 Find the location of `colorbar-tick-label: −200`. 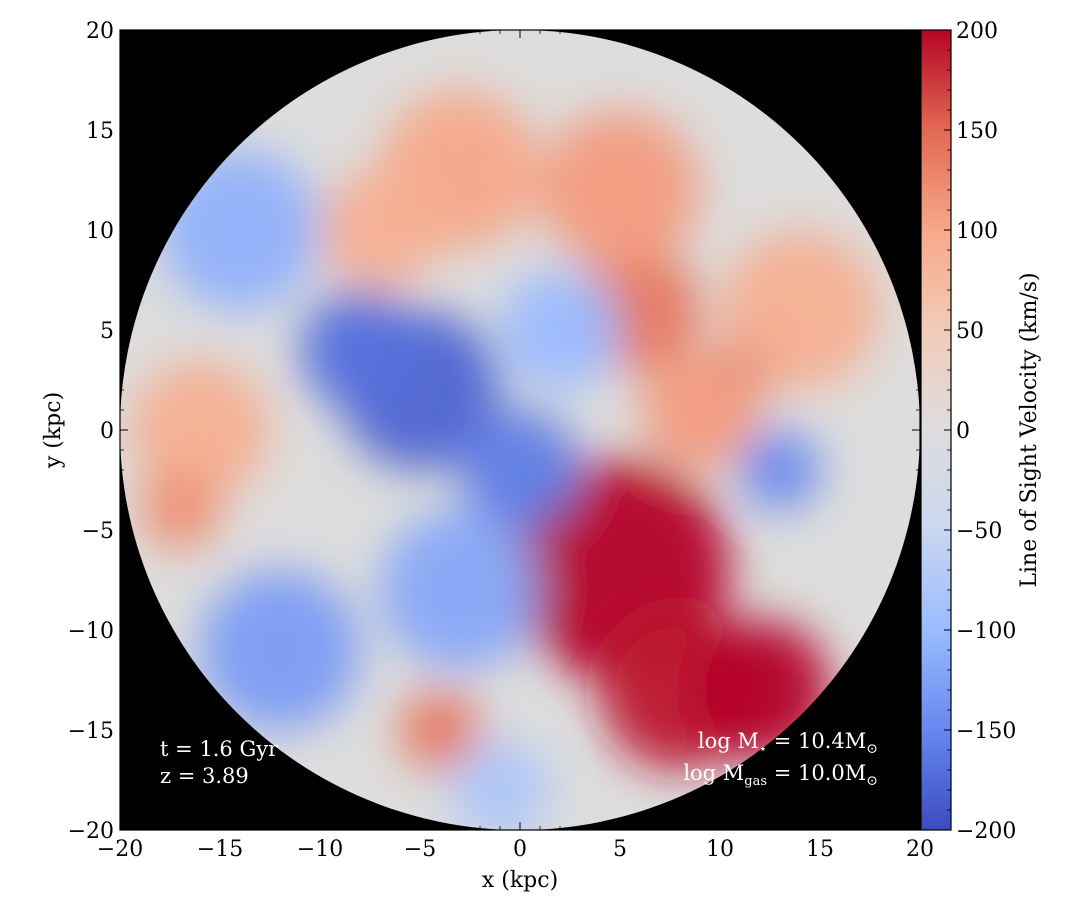

colorbar-tick-label: −200 is located at coordinates (986, 831).